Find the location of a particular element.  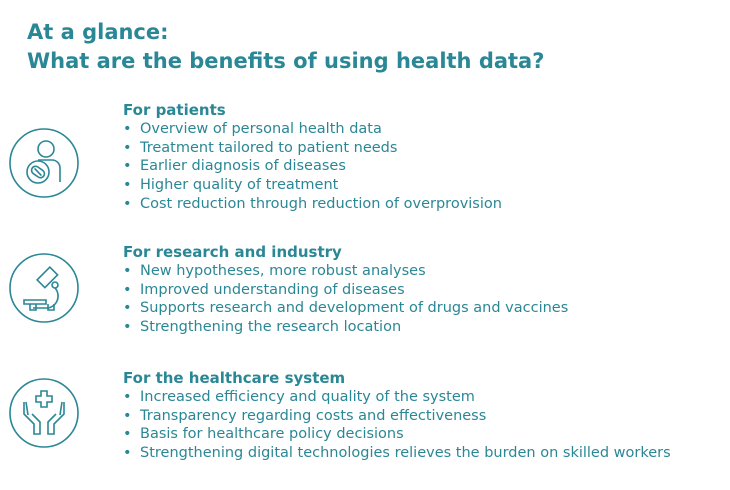

hands-cross-icon is located at coordinates (44, 413).